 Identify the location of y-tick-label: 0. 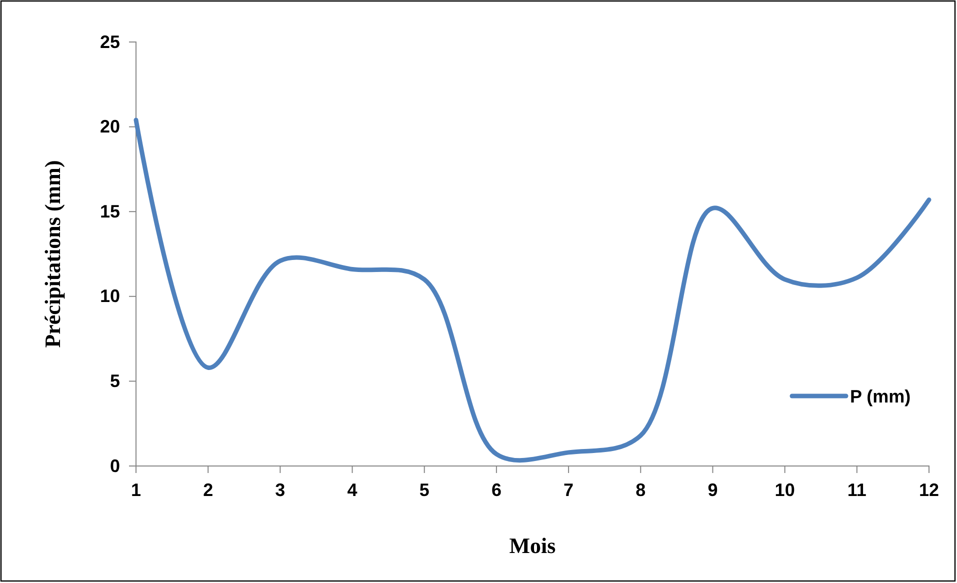
(115, 466).